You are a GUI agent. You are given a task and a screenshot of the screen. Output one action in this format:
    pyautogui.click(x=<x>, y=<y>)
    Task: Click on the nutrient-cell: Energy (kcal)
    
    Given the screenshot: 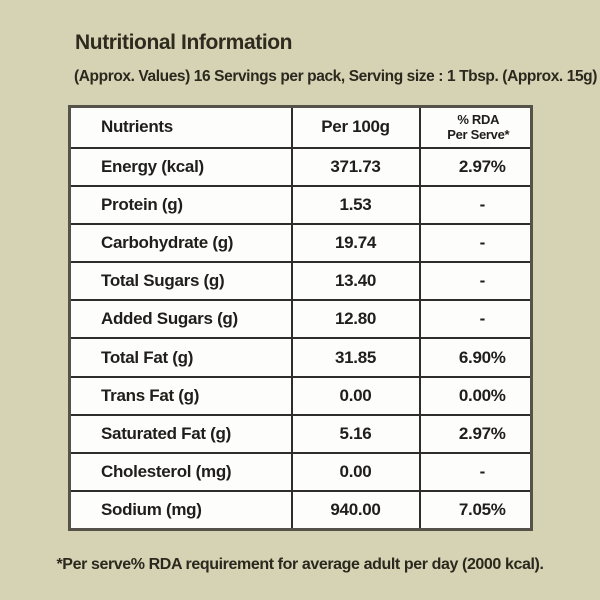 What is the action you would take?
    pyautogui.click(x=180, y=166)
    